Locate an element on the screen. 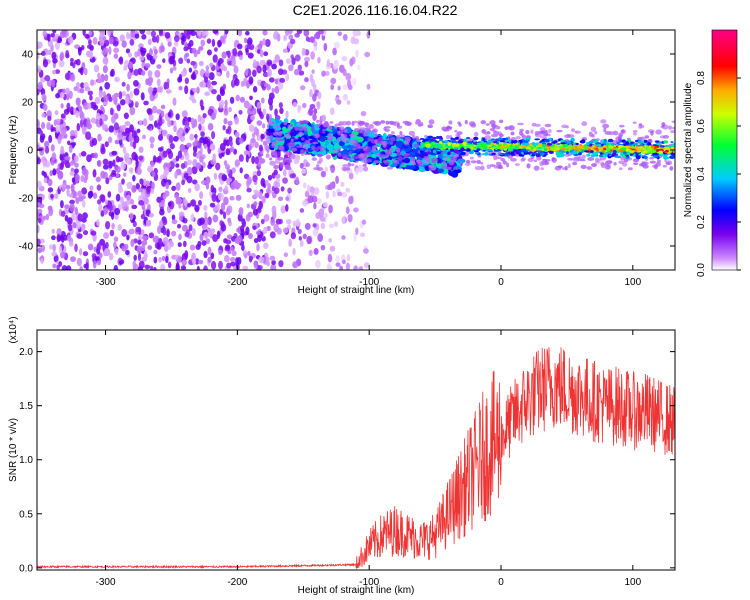 This screenshot has width=750, height=600. y-tick-label: 40 is located at coordinates (28, 55).